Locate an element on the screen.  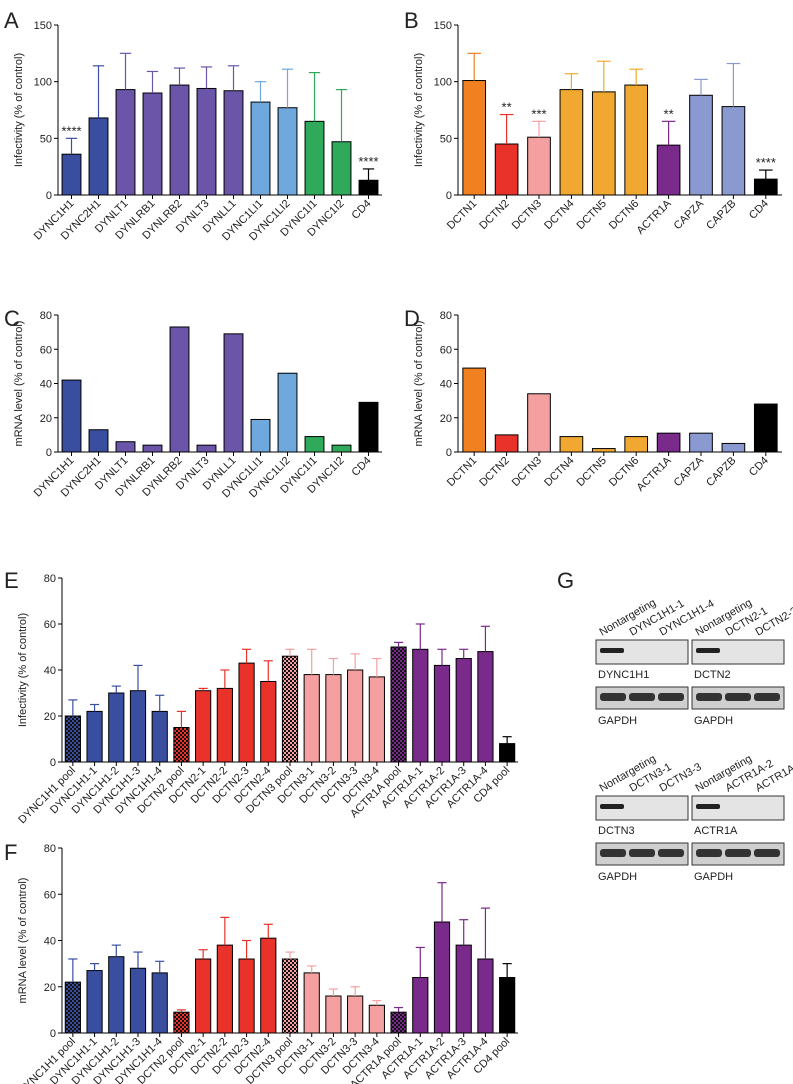
panel-label: G is located at coordinates (565, 580).